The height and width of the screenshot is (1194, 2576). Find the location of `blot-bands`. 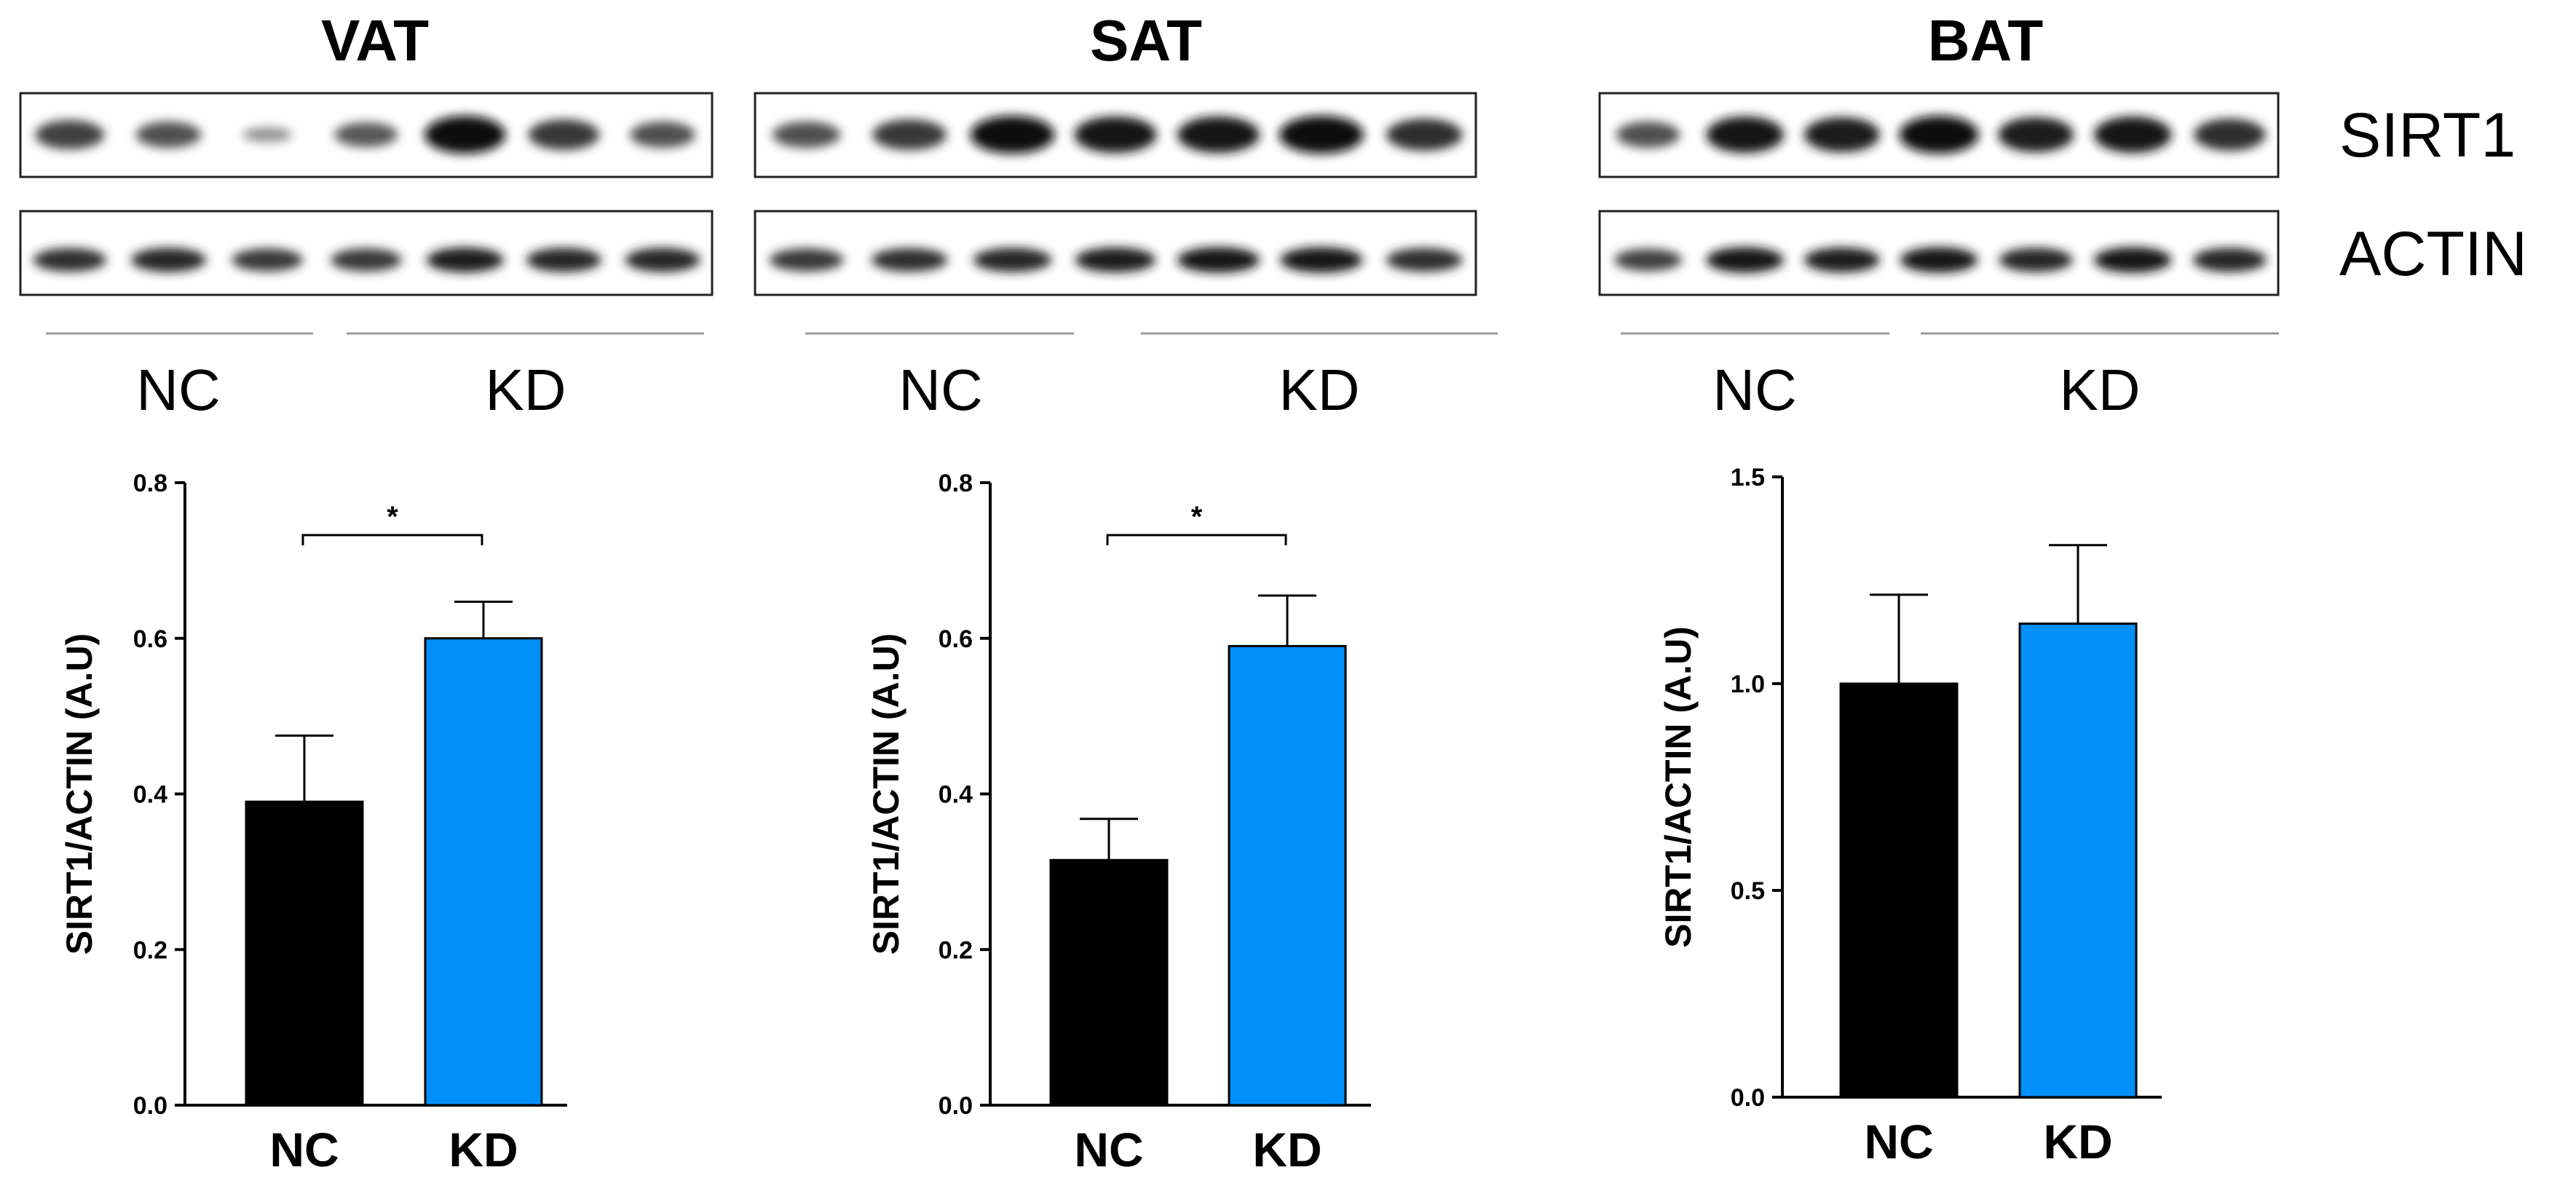

blot-bands is located at coordinates (1150, 194).